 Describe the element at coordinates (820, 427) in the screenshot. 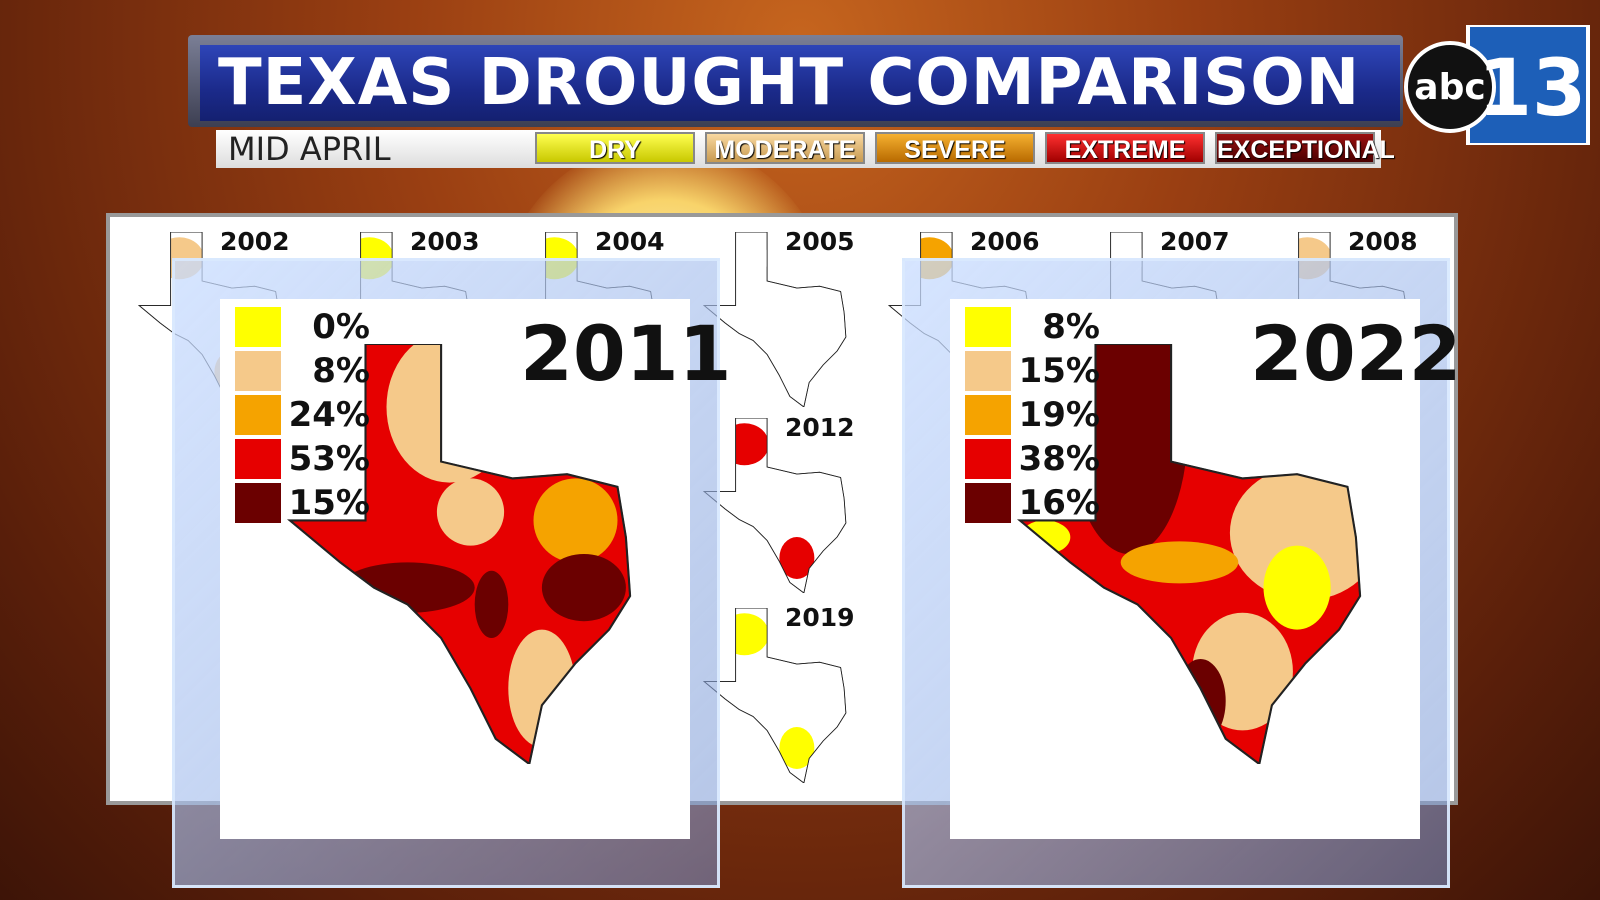

I see `thumbnail-year: 2012` at that location.